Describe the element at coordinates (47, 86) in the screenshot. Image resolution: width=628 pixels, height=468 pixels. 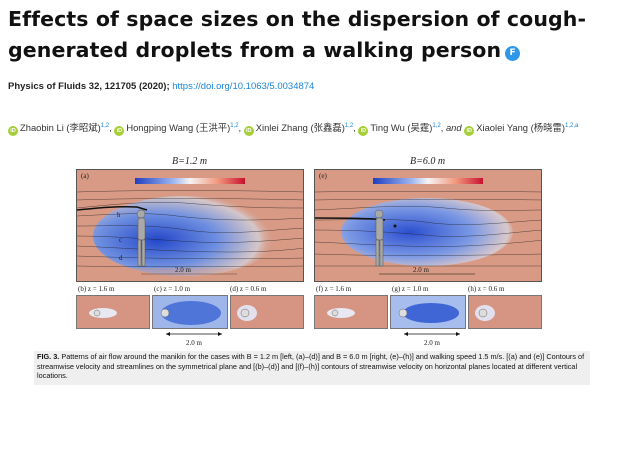
I see `journal-name: Physics of Fluids` at that location.